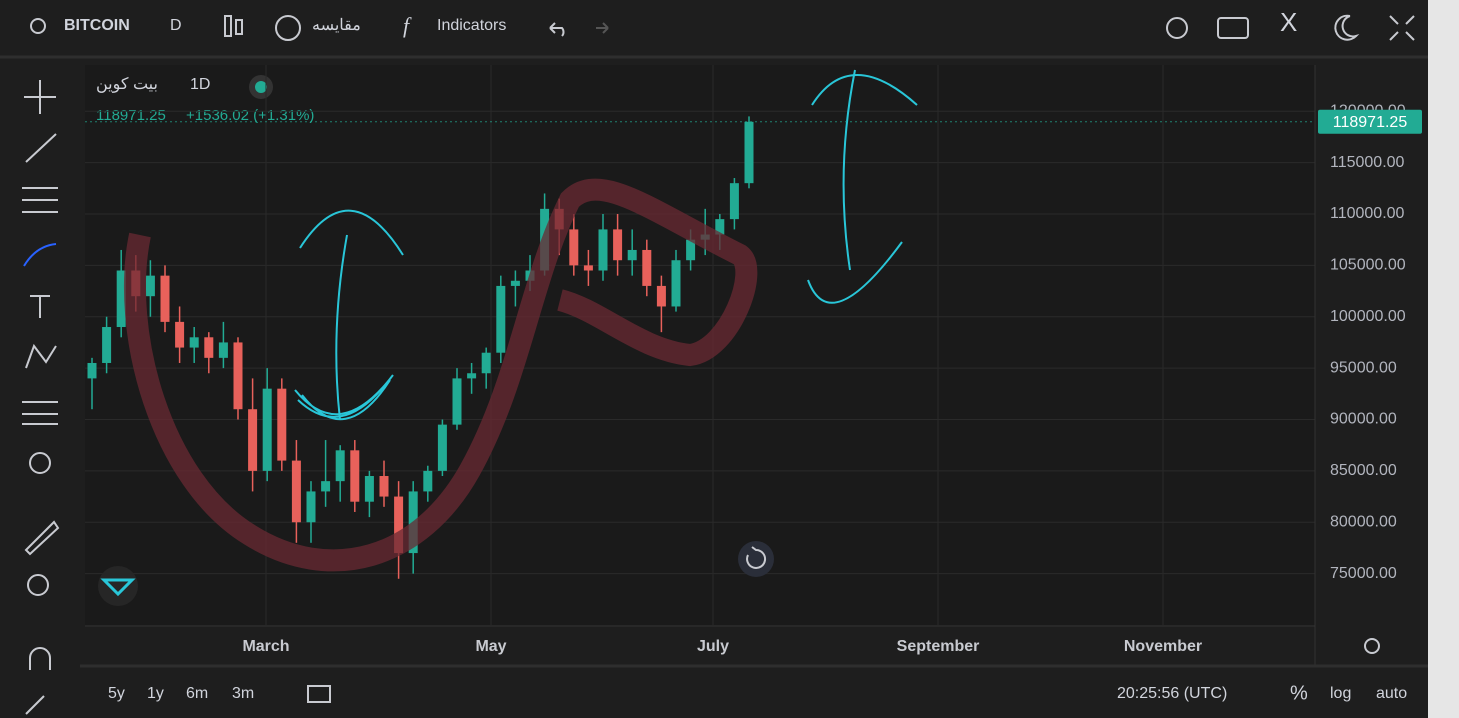 This screenshot has width=1459, height=718. I want to click on pattern, so click(41, 356).